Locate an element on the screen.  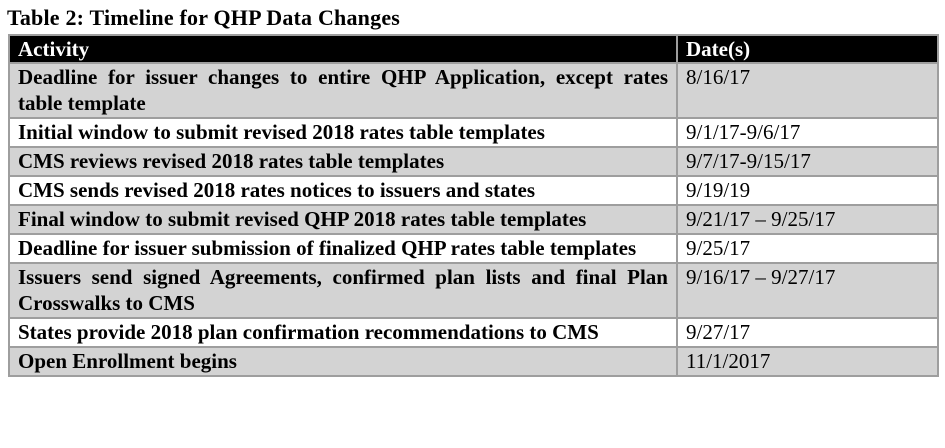
date-cell: 9/19/19 is located at coordinates (807, 190).